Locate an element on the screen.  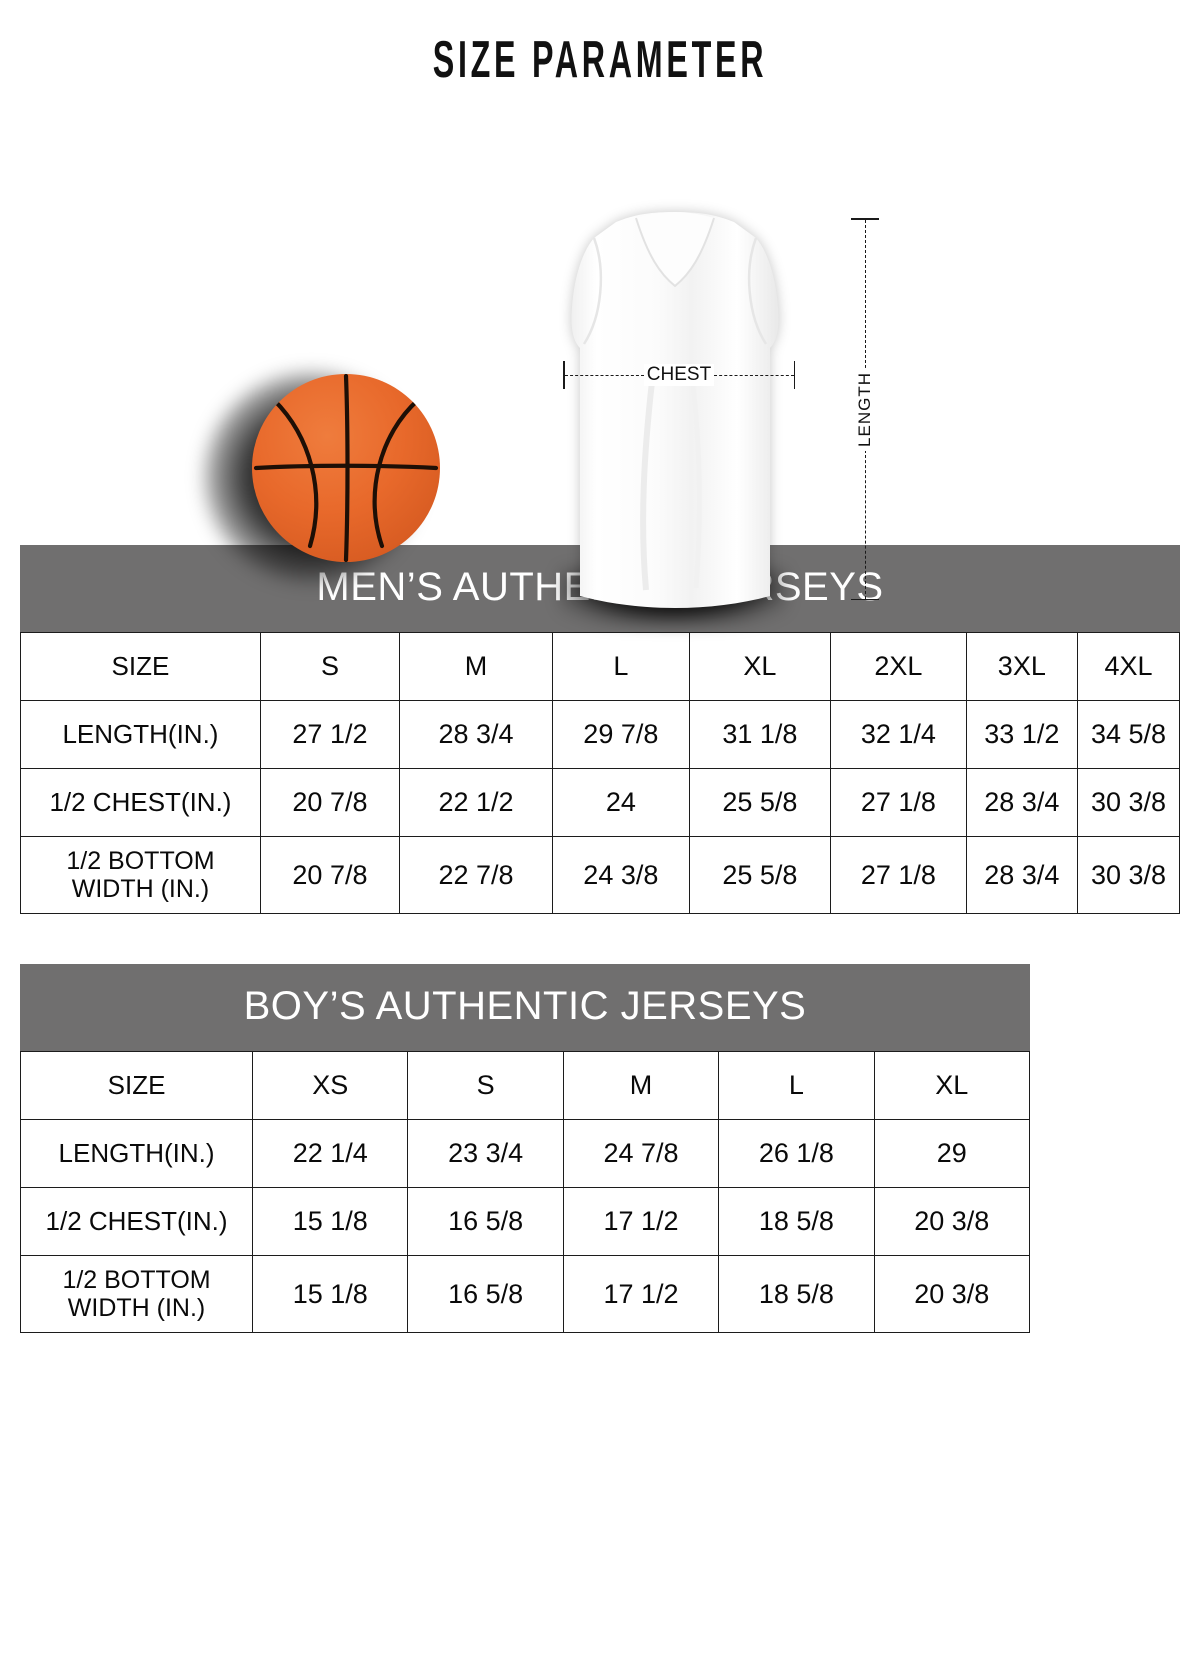
men-row-label-bottom-width: 1/2 BOTTOM WIDTH (IN.) is located at coordinates (140, 875).